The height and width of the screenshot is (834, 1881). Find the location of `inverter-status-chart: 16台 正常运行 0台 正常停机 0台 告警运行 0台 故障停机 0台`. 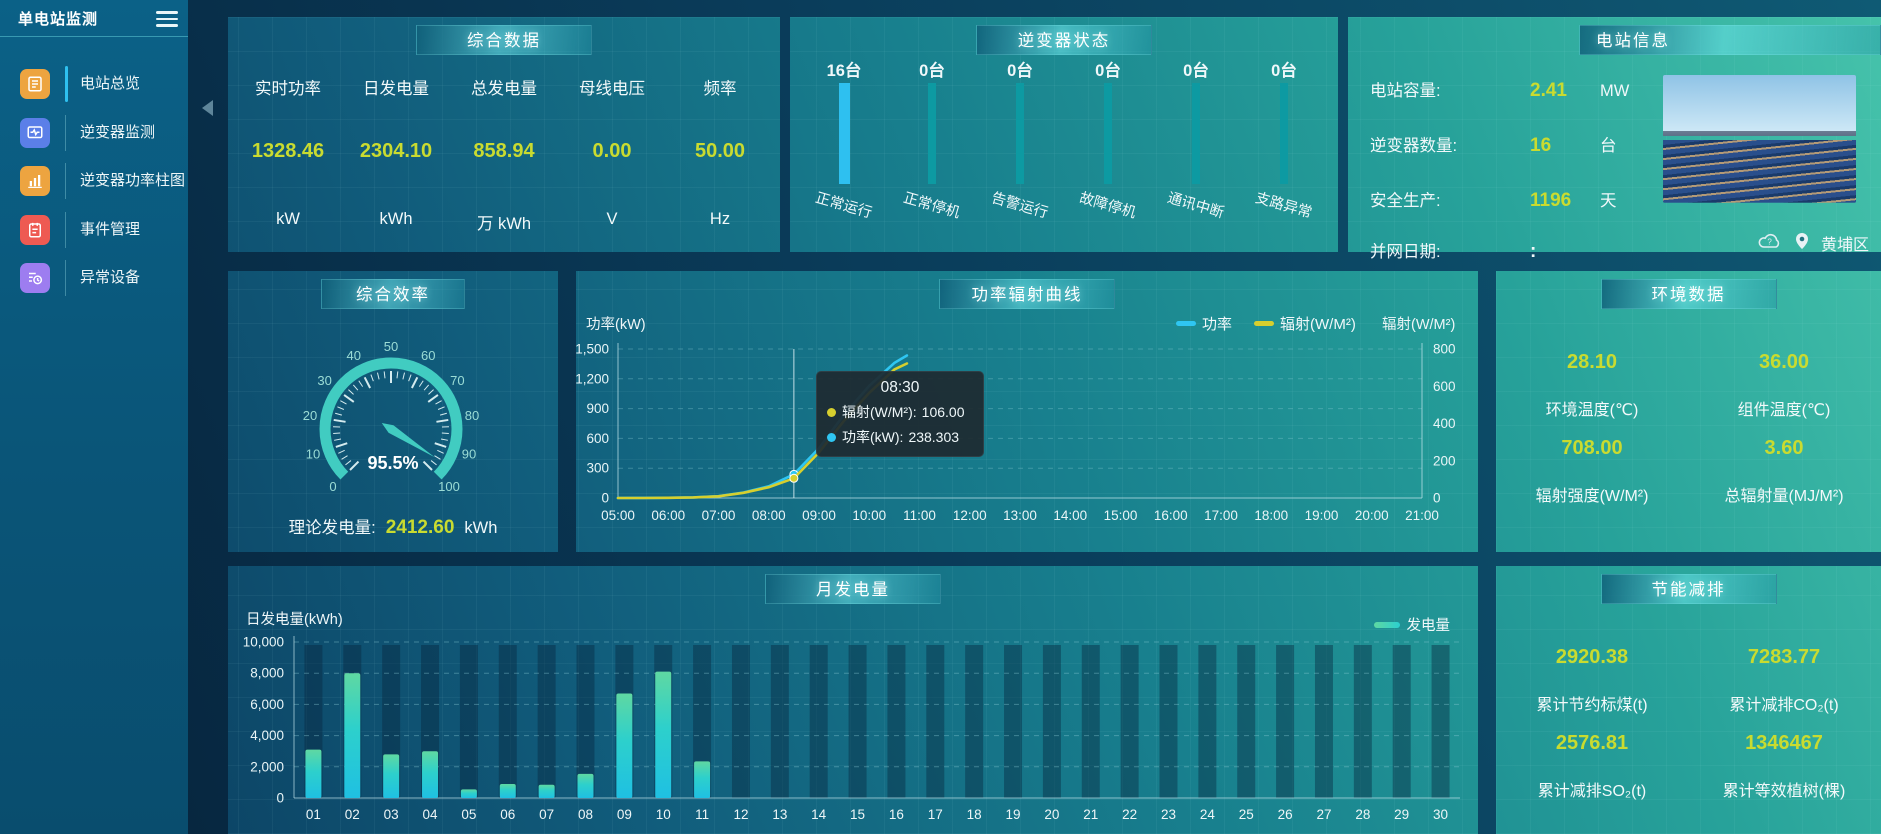

inverter-status-chart: 16台 正常运行 0台 正常停机 0台 告警运行 0台 故障停机 0台 is located at coordinates (1064, 139).